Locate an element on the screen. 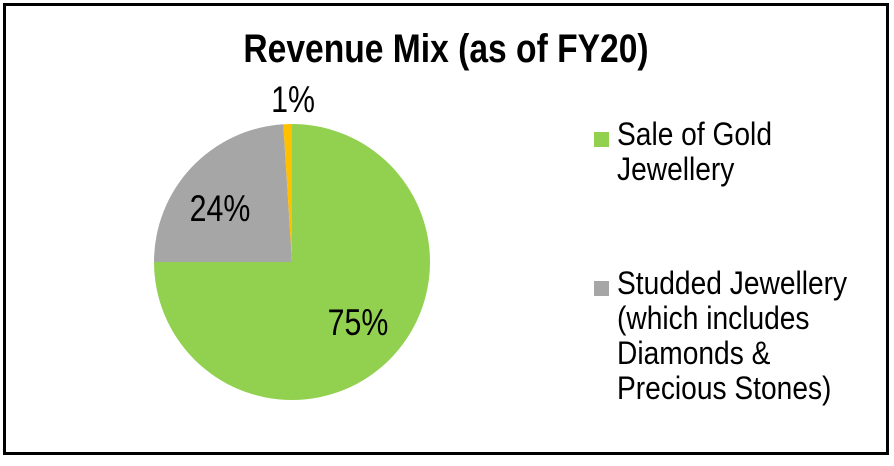 The width and height of the screenshot is (894, 466). chart-title: Revenue Mix (as of FY20) is located at coordinates (446, 49).